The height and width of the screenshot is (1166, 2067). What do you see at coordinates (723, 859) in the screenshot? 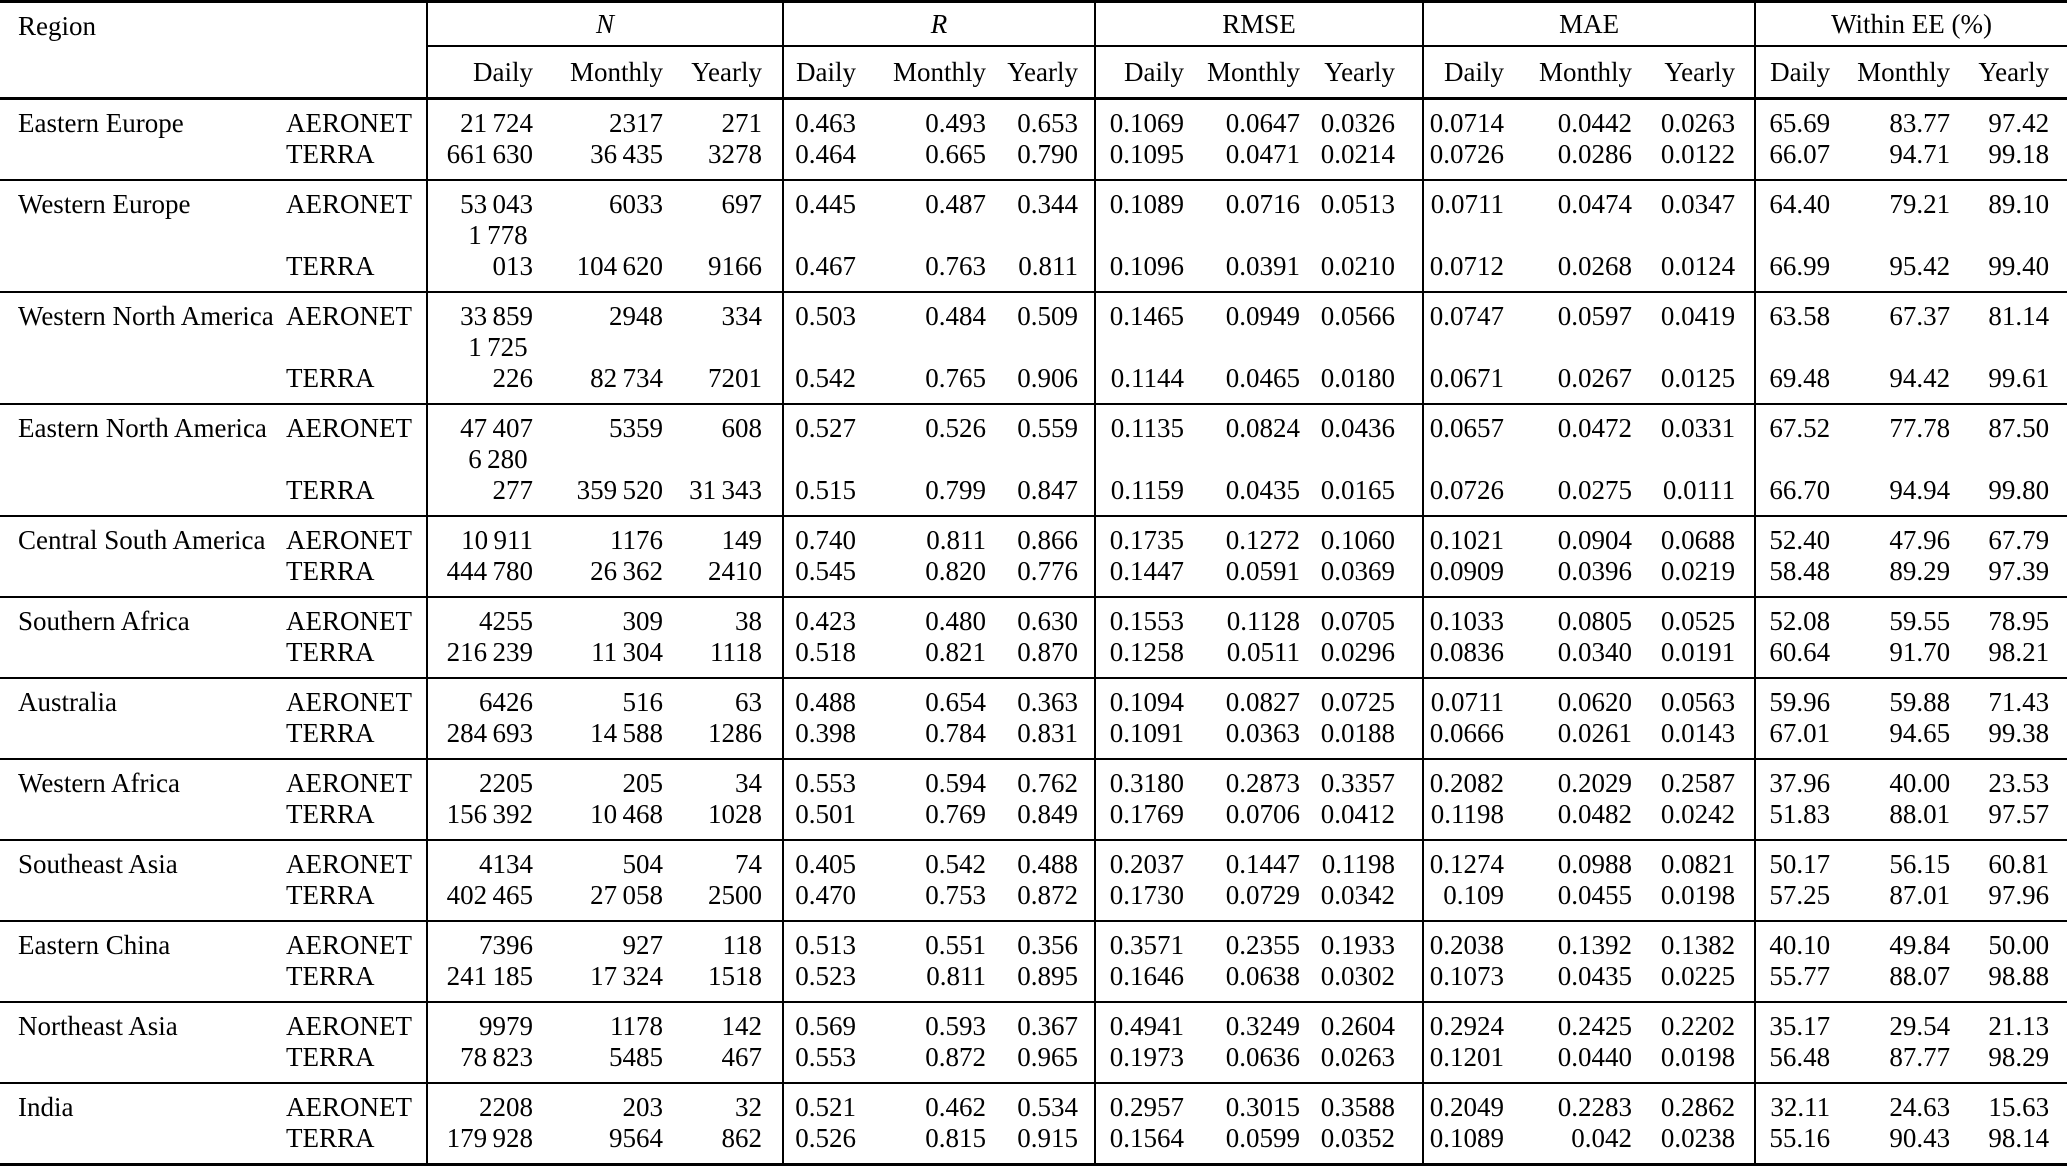
I see `value-cell: 74` at bounding box center [723, 859].